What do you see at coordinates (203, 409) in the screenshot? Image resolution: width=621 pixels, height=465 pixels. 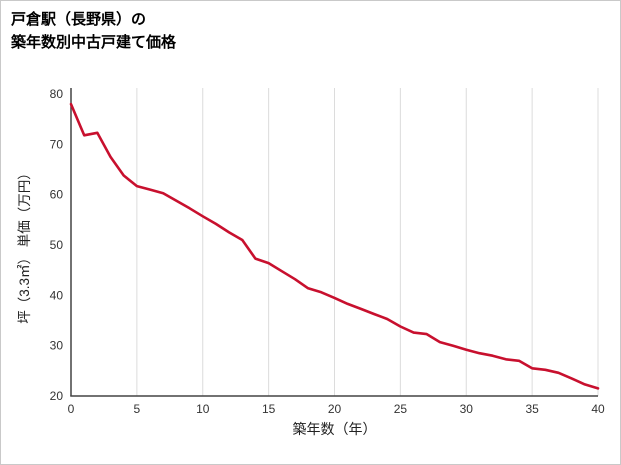 I see `svg-text: 10` at bounding box center [203, 409].